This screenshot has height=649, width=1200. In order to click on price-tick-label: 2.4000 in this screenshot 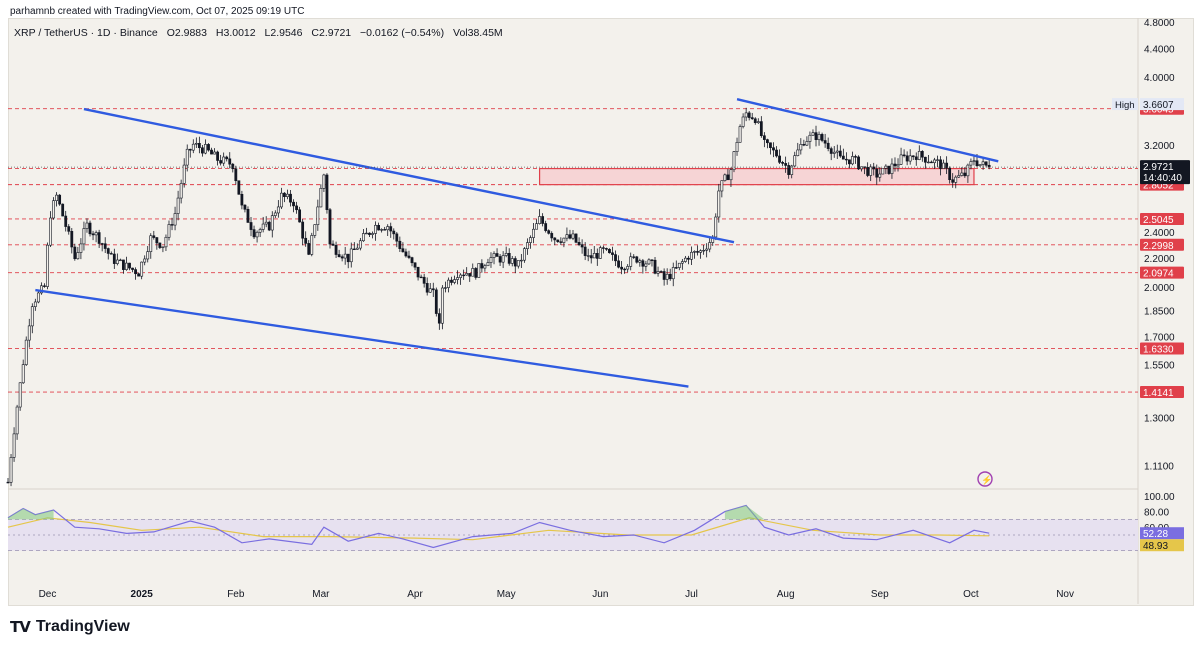, I will do `click(1159, 233)`.